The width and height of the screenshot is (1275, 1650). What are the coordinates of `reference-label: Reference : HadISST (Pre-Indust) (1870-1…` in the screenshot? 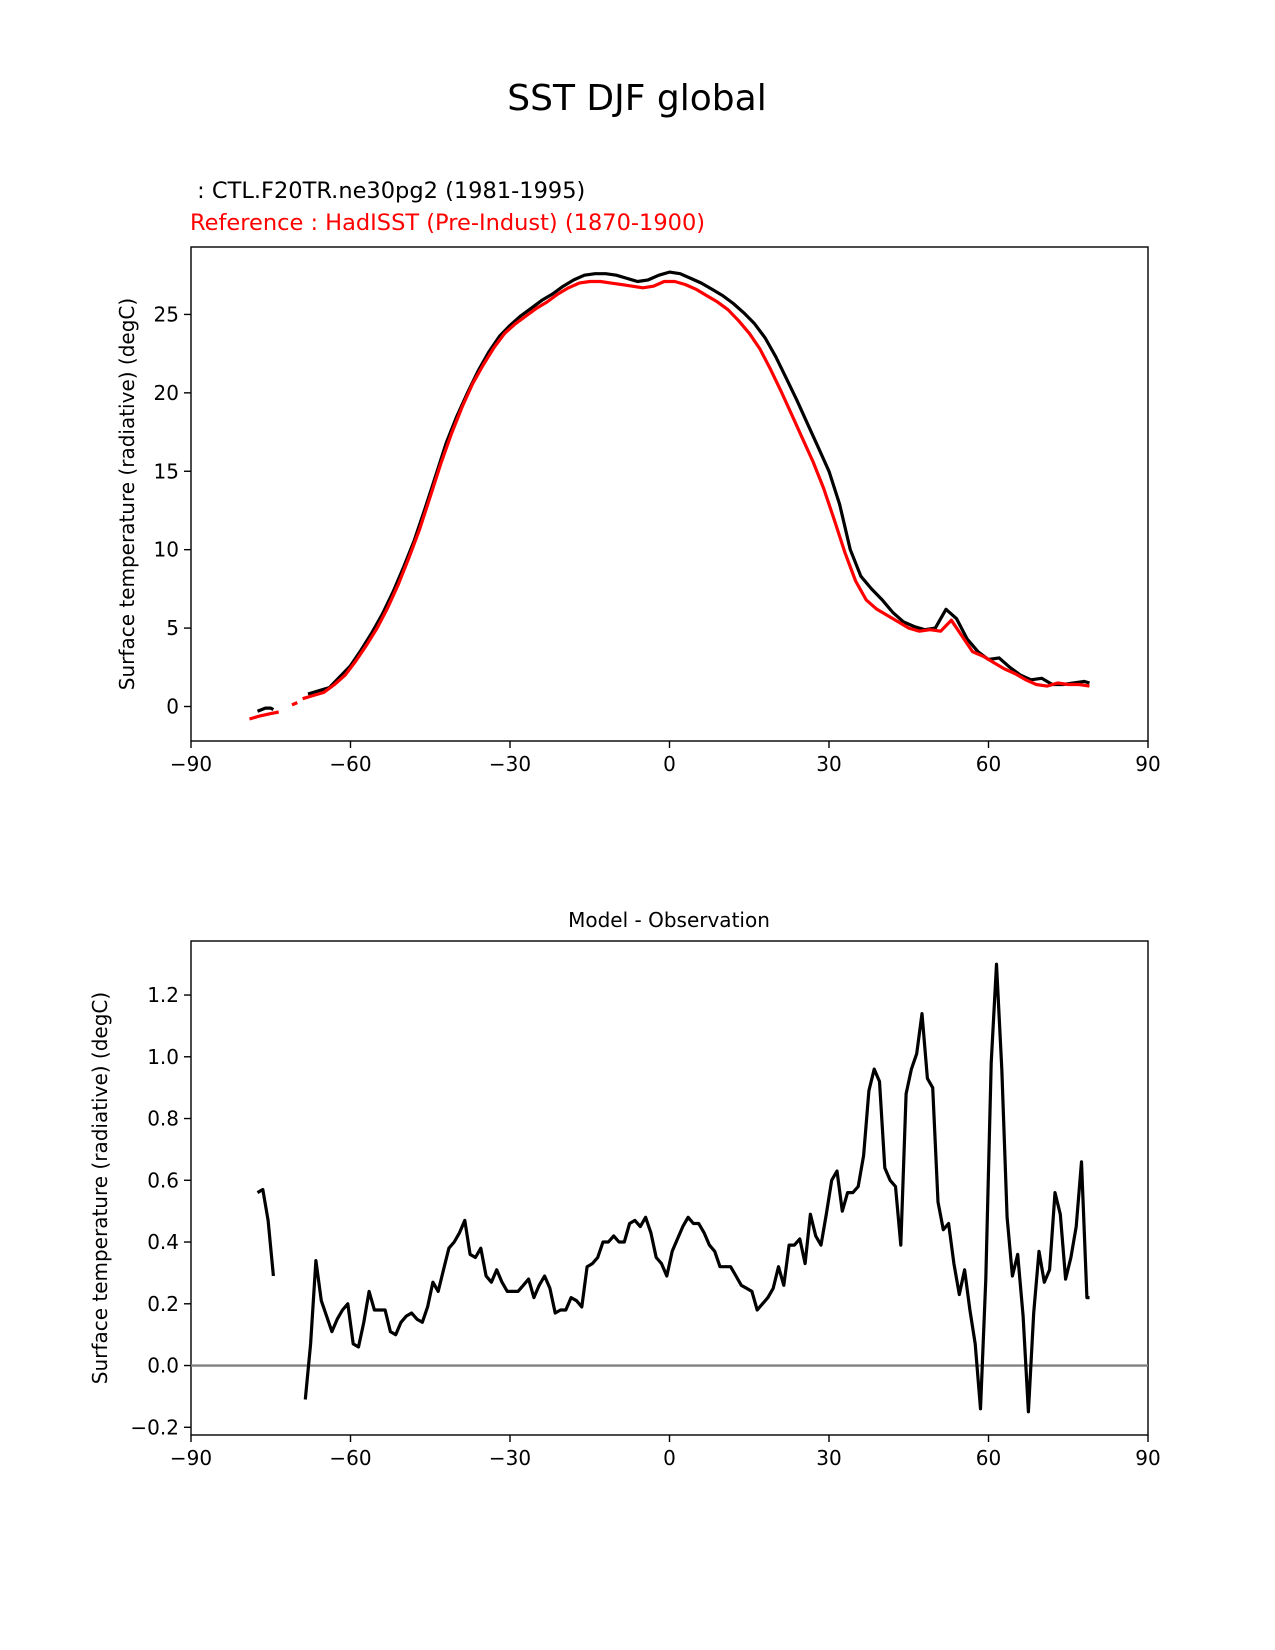 It's located at (447, 223).